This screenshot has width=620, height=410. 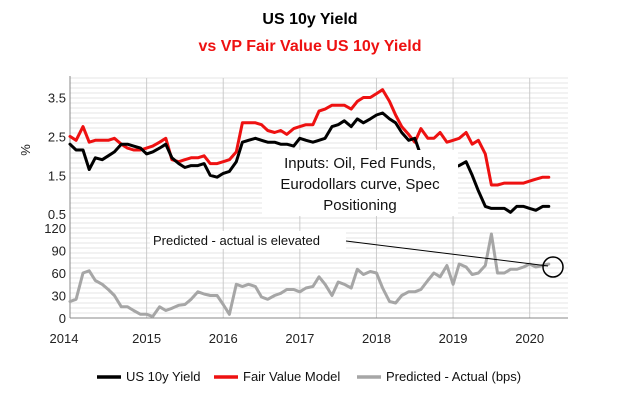 I want to click on inputs-annotation-line: Inputs: Oil, Fed Funds,, so click(x=360, y=163).